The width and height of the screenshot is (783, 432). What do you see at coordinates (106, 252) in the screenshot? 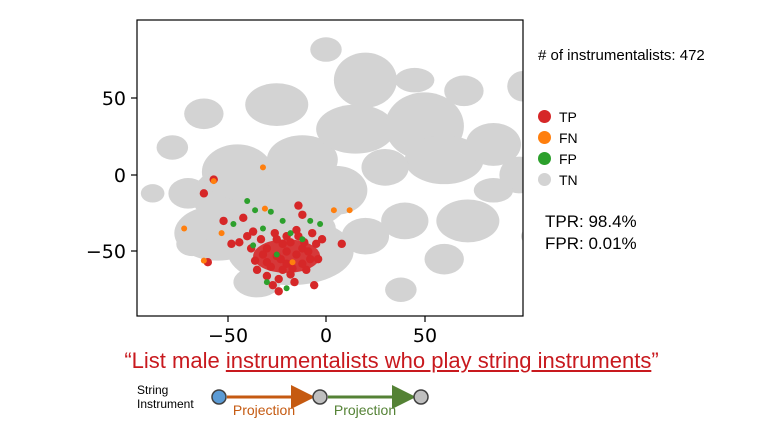
I see `y-tick-label: −50` at bounding box center [106, 252].